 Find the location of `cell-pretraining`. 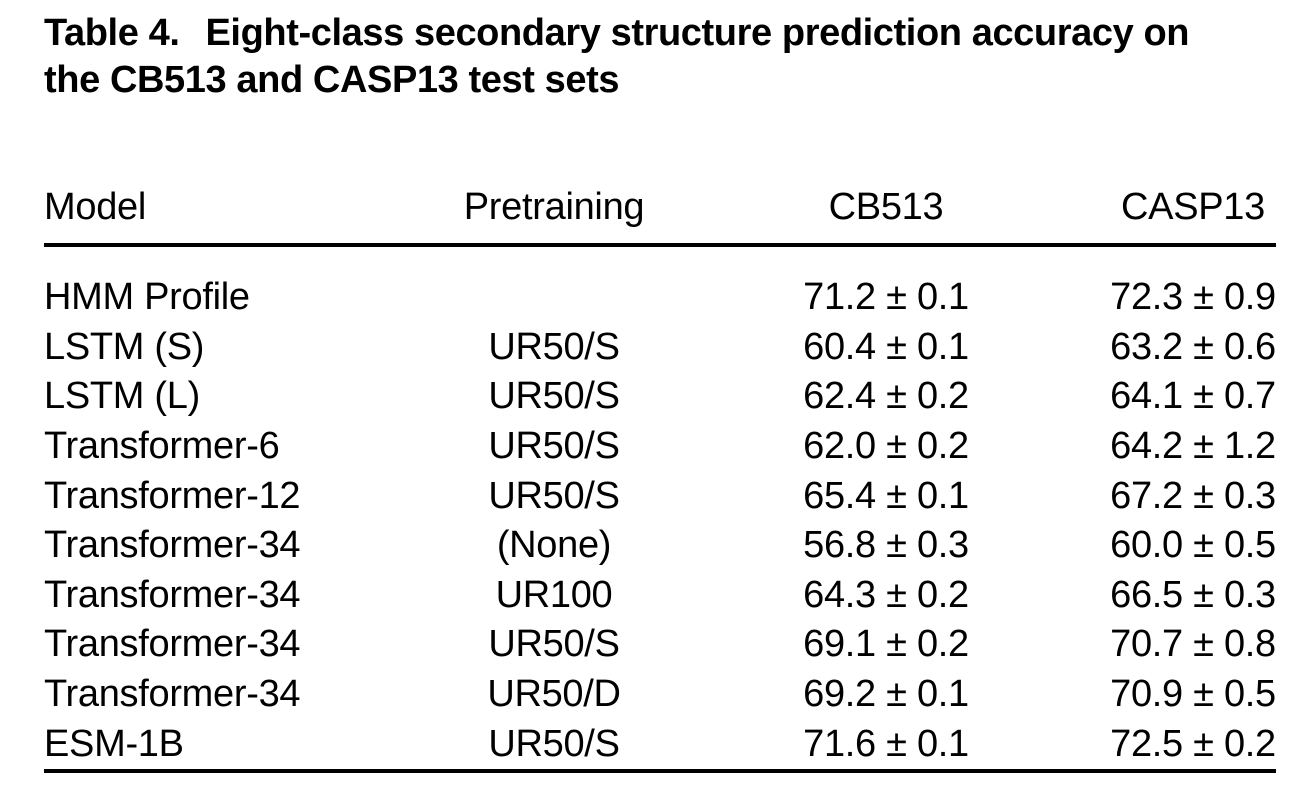

cell-pretraining is located at coordinates (554, 284).